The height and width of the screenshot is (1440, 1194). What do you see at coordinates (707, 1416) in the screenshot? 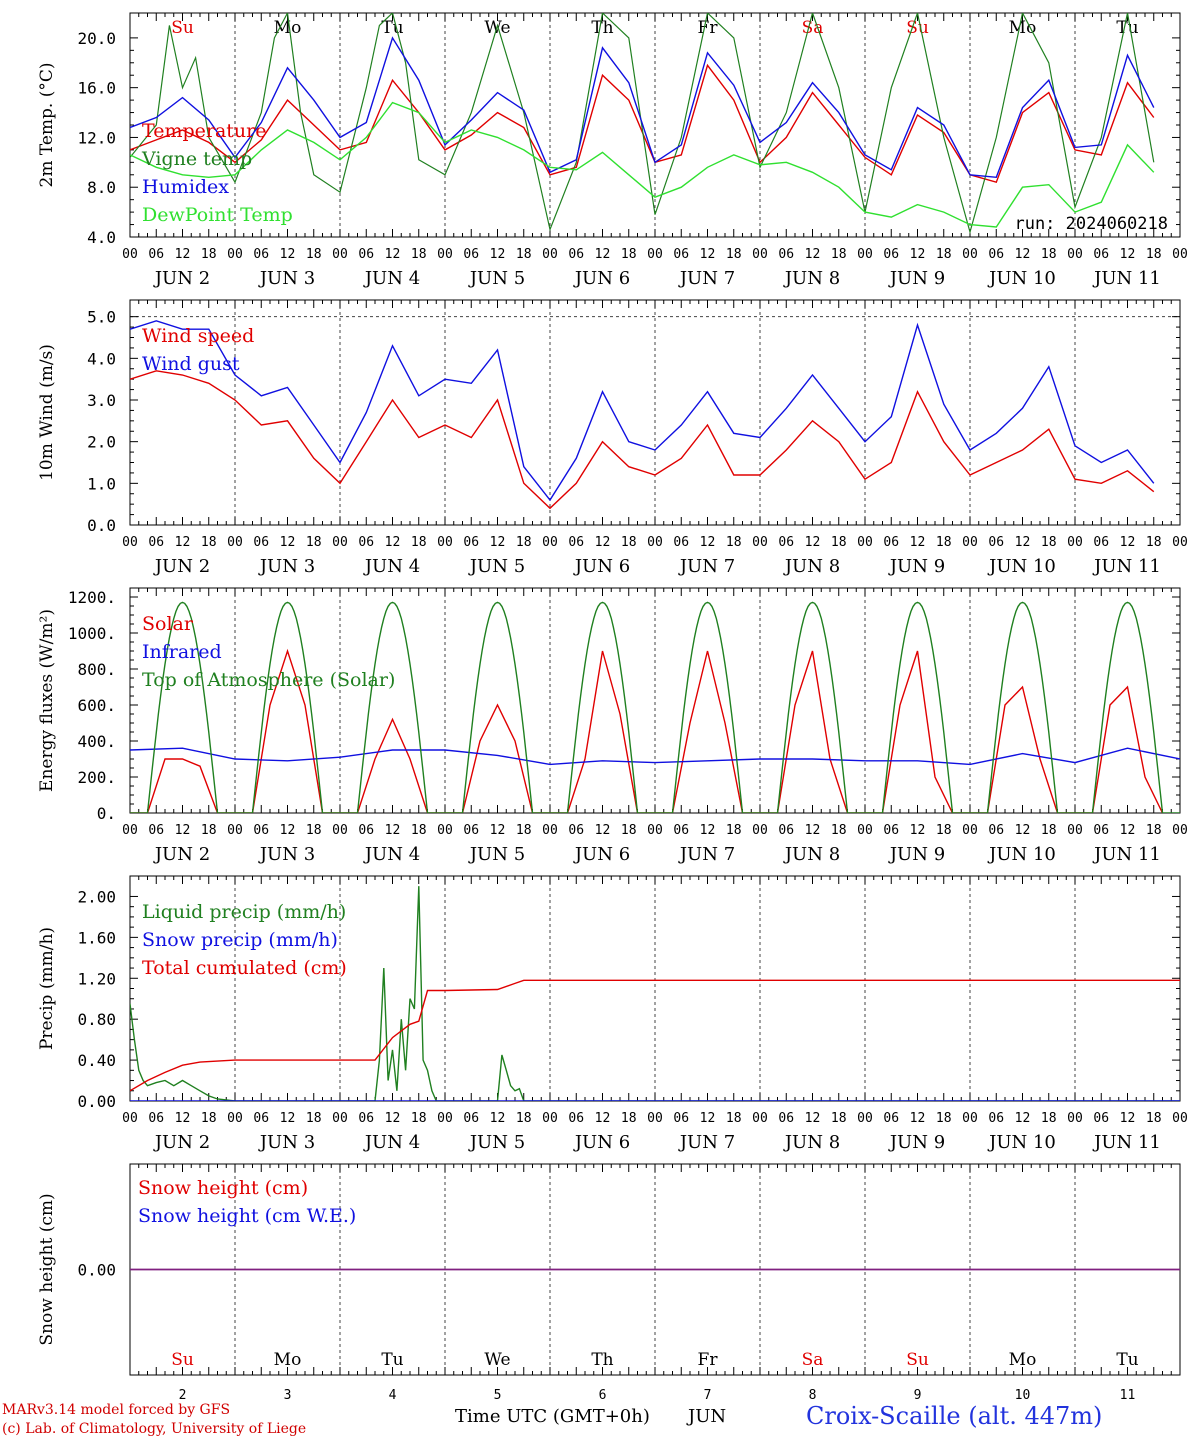
I see `x-axis-month: JUN` at bounding box center [707, 1416].